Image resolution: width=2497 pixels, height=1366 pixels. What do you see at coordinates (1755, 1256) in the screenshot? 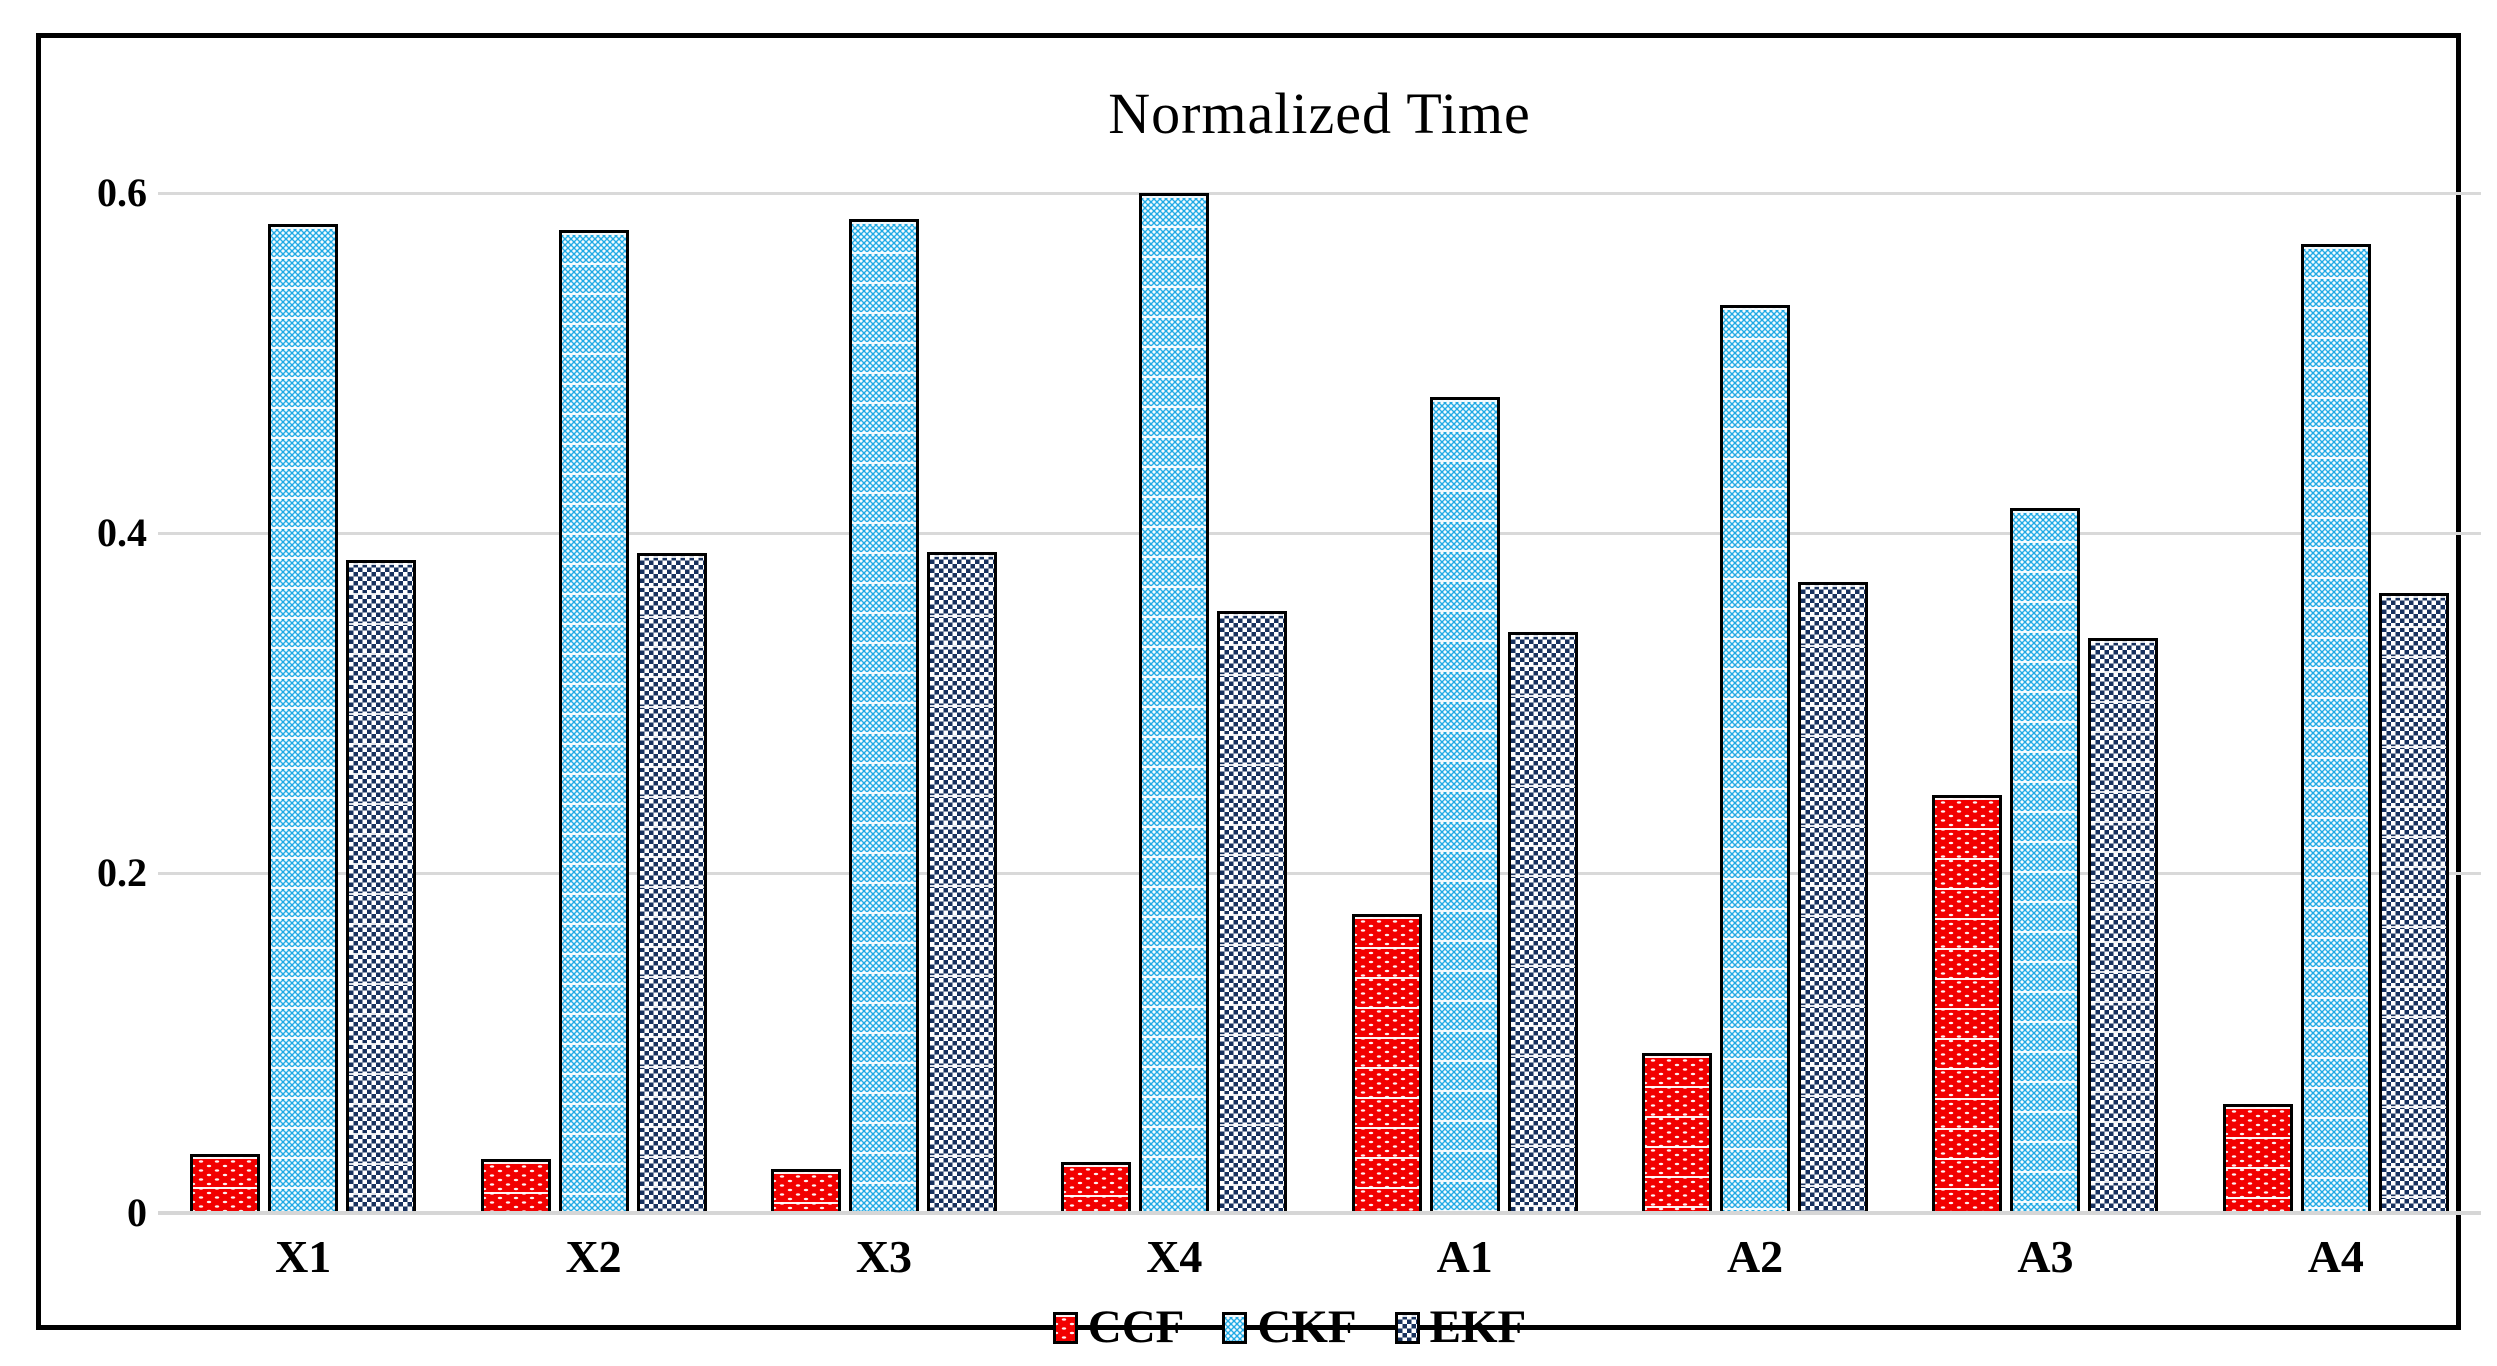
I see `x-category-label-a2: A2` at bounding box center [1755, 1256].